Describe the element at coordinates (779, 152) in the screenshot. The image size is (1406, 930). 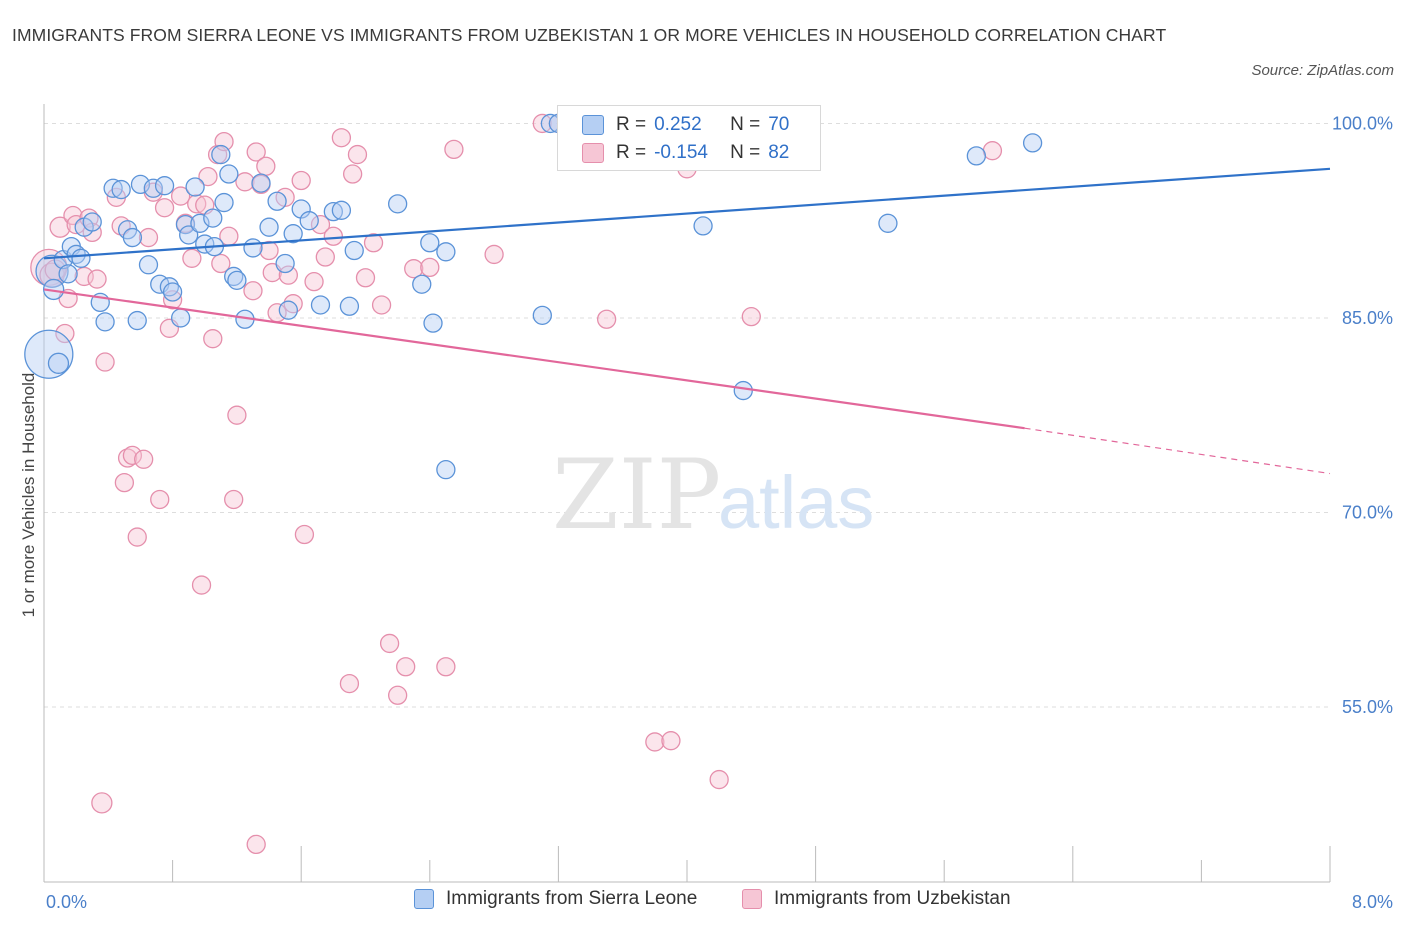
I see `n-value: 82` at that location.